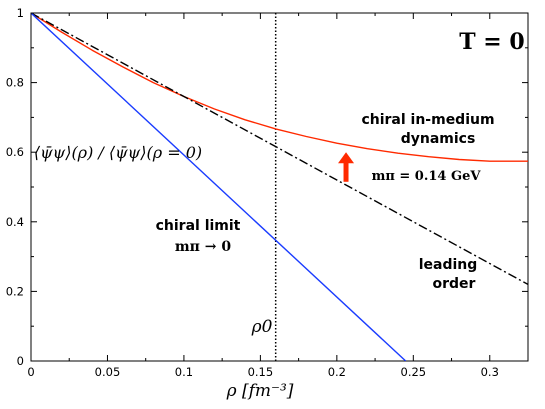 This screenshot has width=545, height=409. Describe the element at coordinates (30, 372) in the screenshot. I see `x-tick-label: 0` at that location.